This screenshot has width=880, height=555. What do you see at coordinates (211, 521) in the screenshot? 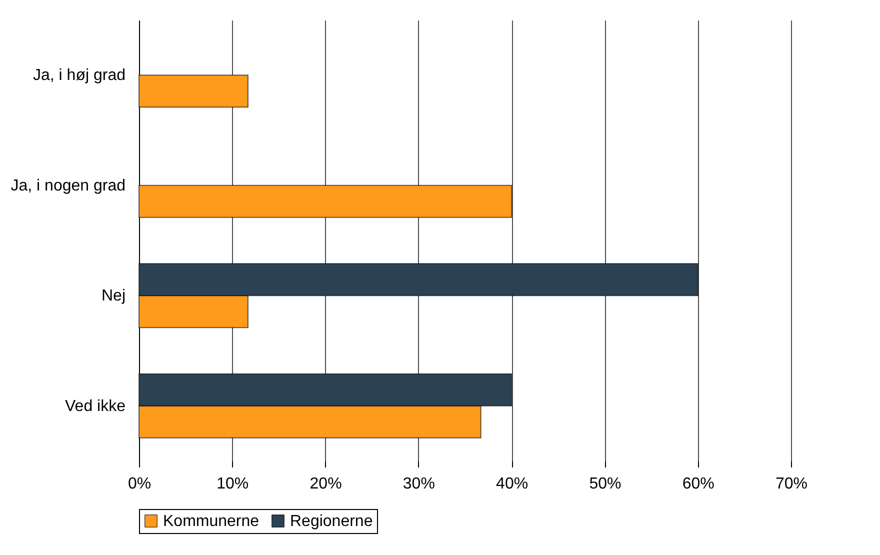
I see `legend-label: Kommunerne` at bounding box center [211, 521].